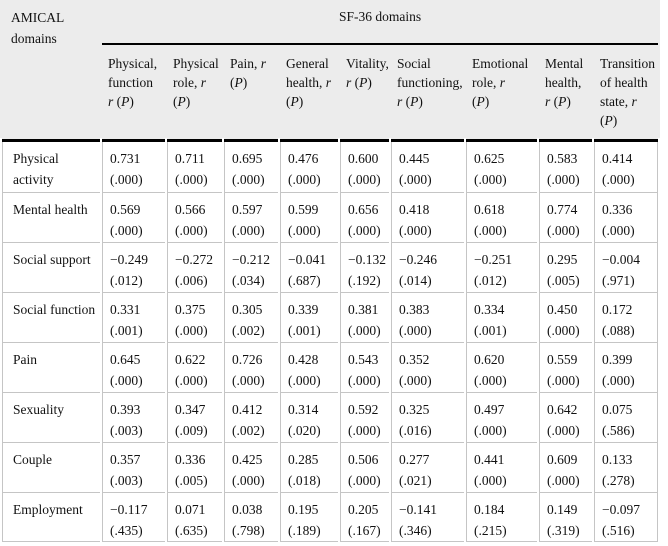  I want to click on cell: −0.097 (.516), so click(626, 517).